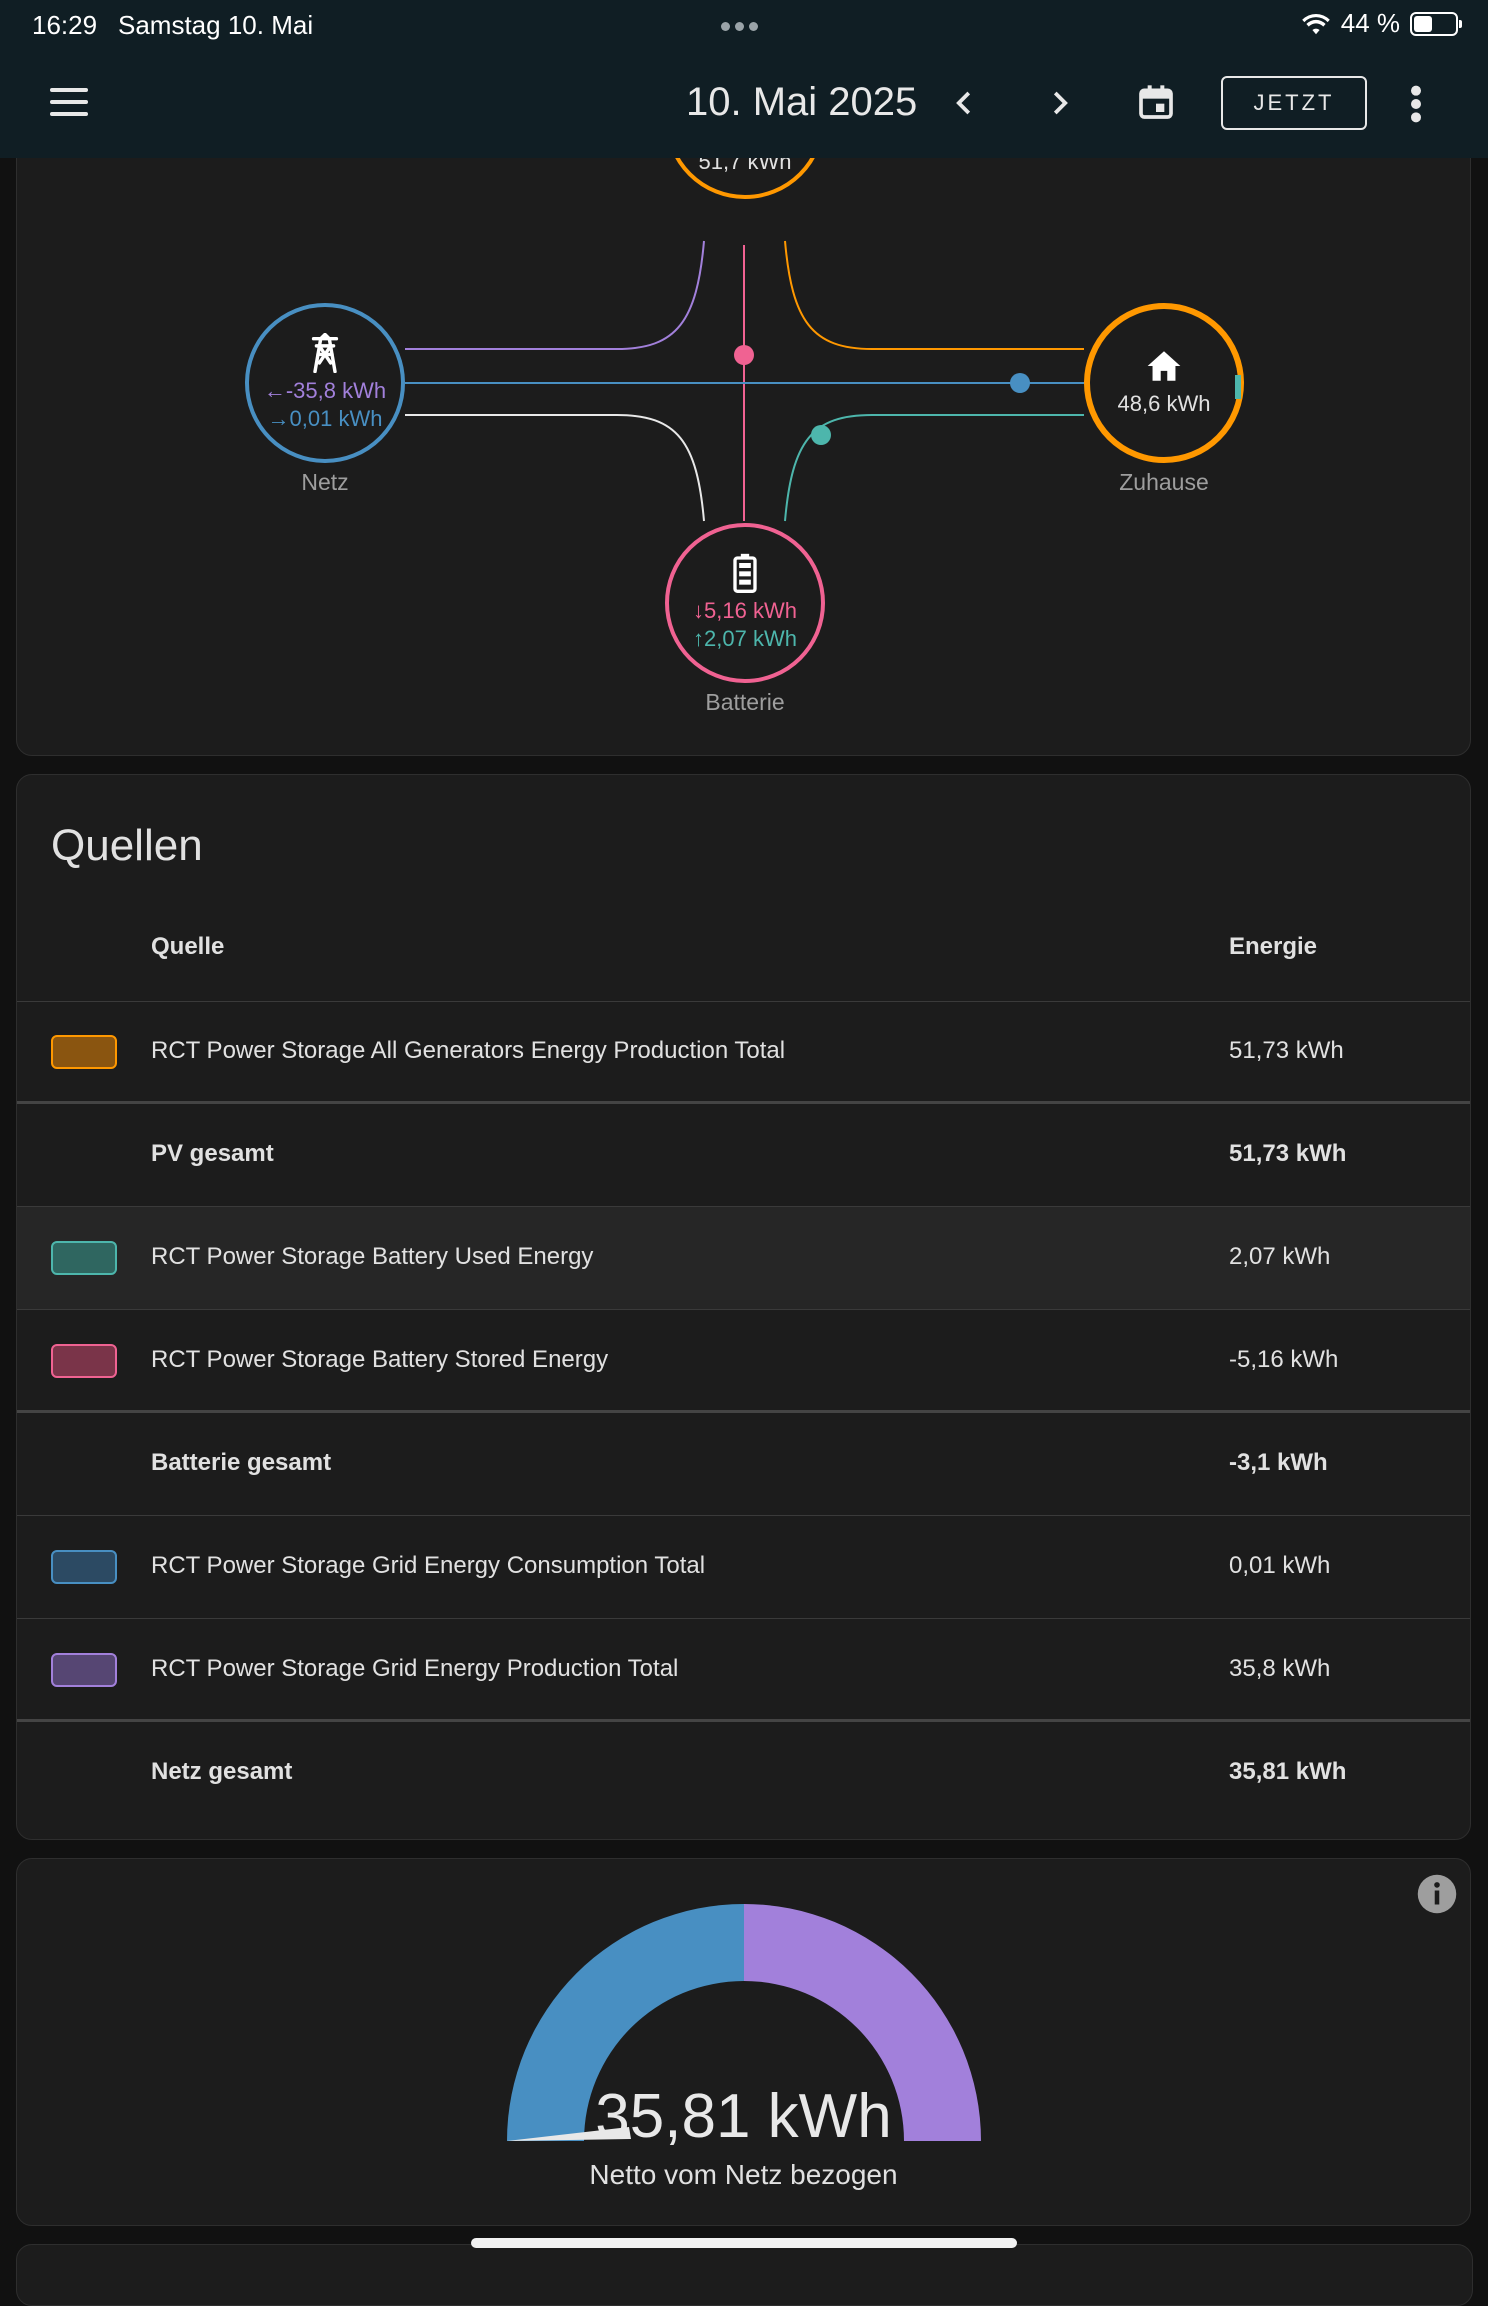 The width and height of the screenshot is (1488, 2306). Describe the element at coordinates (380, 1359) in the screenshot. I see `source-name: RCT Power Storage Battery Stored Energy` at that location.